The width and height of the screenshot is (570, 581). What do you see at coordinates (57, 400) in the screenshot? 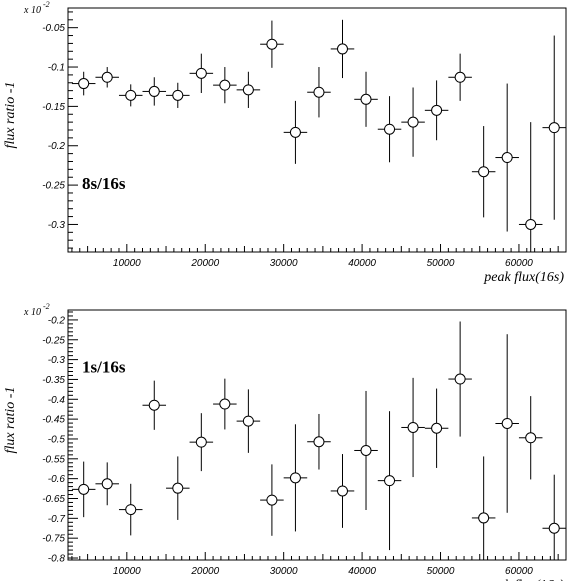
I see `y-tick-label: -0.4` at bounding box center [57, 400].